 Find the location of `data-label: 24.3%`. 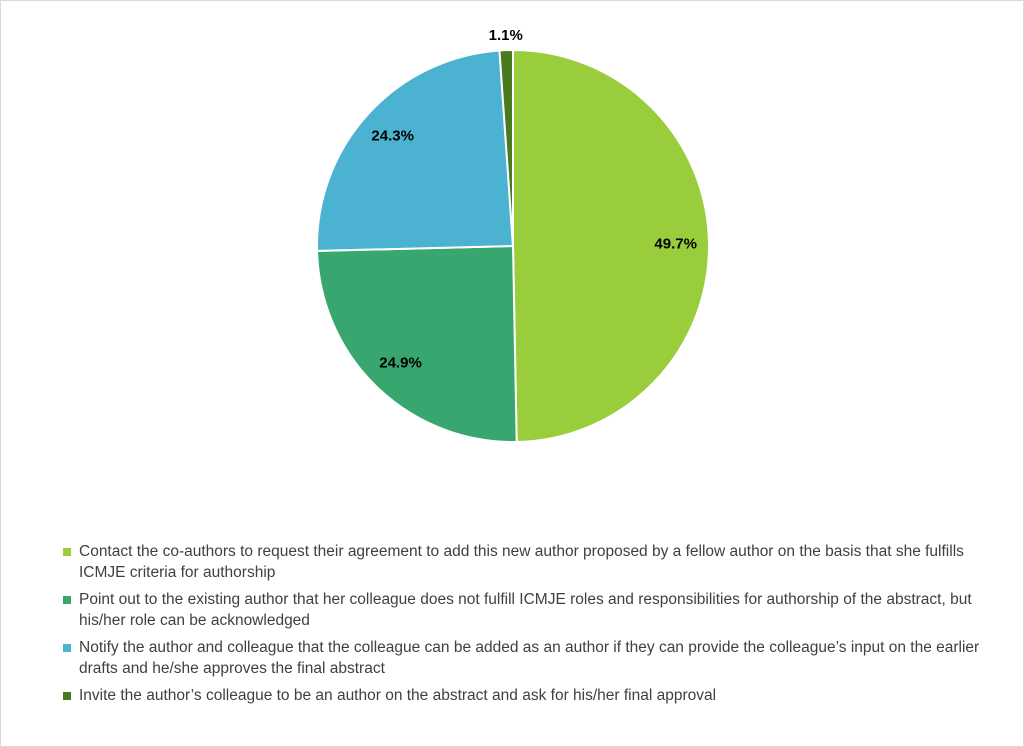

data-label: 24.3% is located at coordinates (392, 135).